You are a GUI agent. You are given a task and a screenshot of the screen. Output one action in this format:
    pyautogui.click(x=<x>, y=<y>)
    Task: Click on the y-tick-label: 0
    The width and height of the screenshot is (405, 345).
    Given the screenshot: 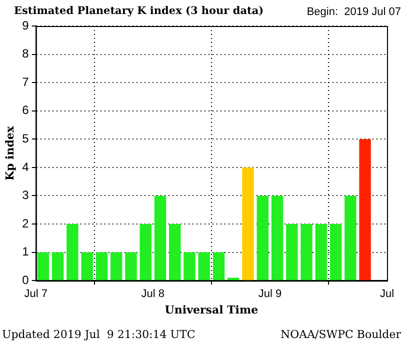 What is the action you would take?
    pyautogui.click(x=26, y=279)
    